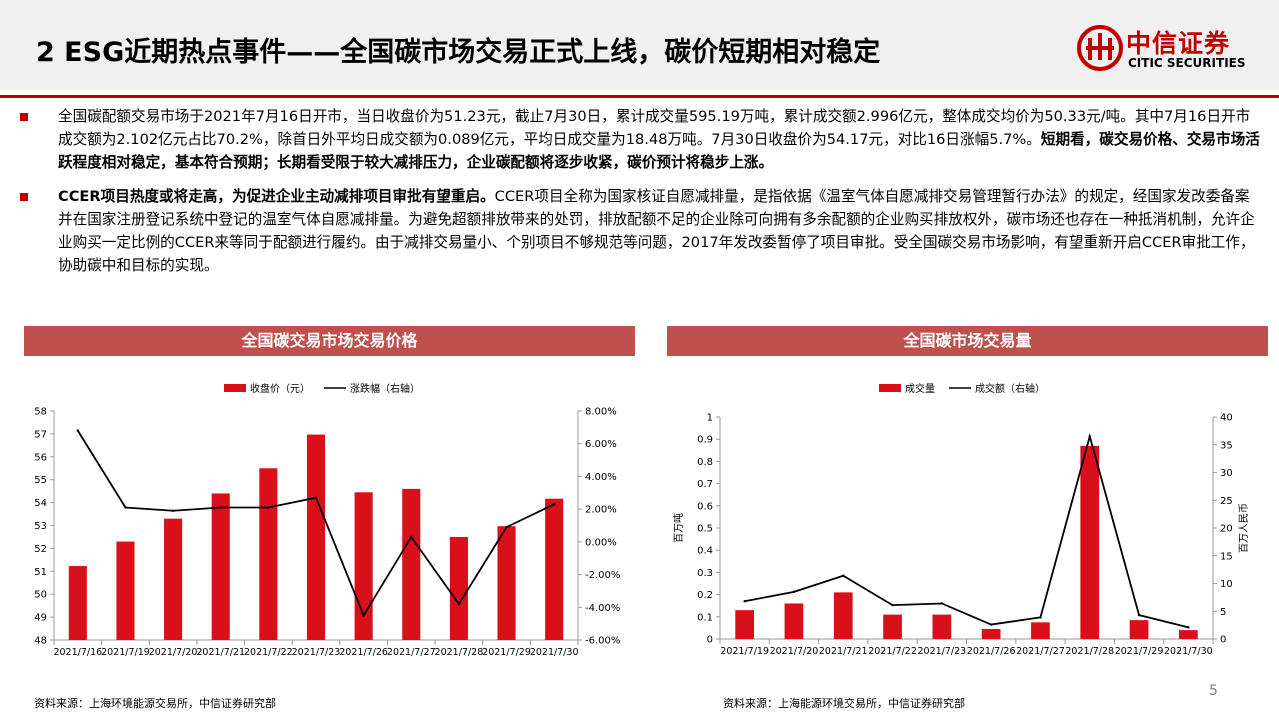  What do you see at coordinates (705, 462) in the screenshot?
I see `y-left-tick-label: 0.8` at bounding box center [705, 462].